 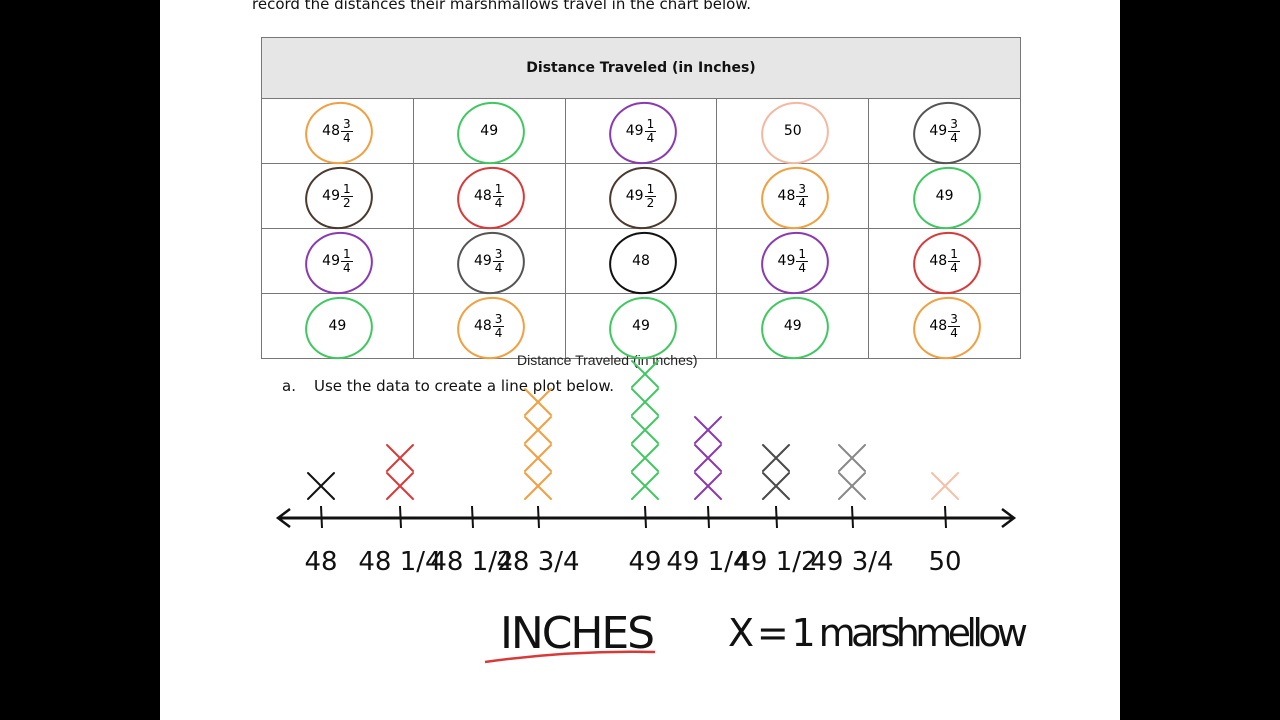 I want to click on cell-value: 48, so click(x=641, y=261).